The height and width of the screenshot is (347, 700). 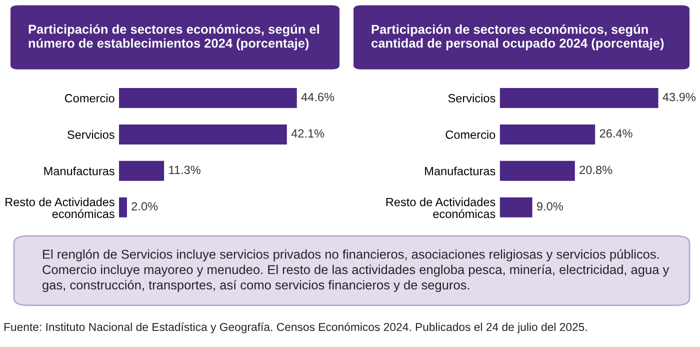 What do you see at coordinates (356, 270) in the screenshot?
I see `text: El renglón de Servicios incluye servicios privados no financieros, asociaciones religiosas y servicios públicos. Comercio incluye mayoreo y menudeo. El resto de las actividades engloba pesca, minería, electricidad, agua y gas, construcción, transportes, así como servicios financieros y de seguros.` at bounding box center [356, 270].